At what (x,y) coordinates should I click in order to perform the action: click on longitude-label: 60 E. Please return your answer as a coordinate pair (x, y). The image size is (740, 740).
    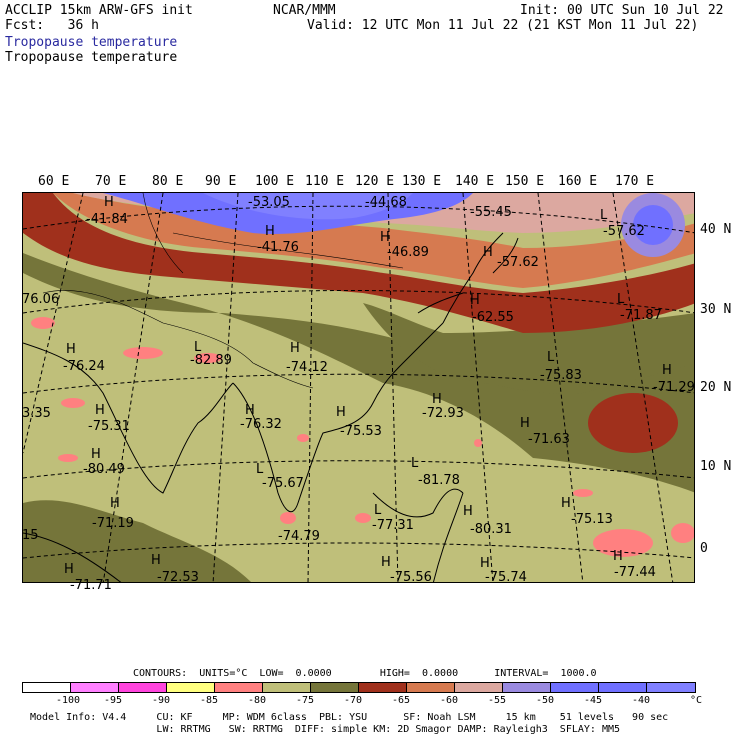
    Looking at the image, I should click on (54, 181).